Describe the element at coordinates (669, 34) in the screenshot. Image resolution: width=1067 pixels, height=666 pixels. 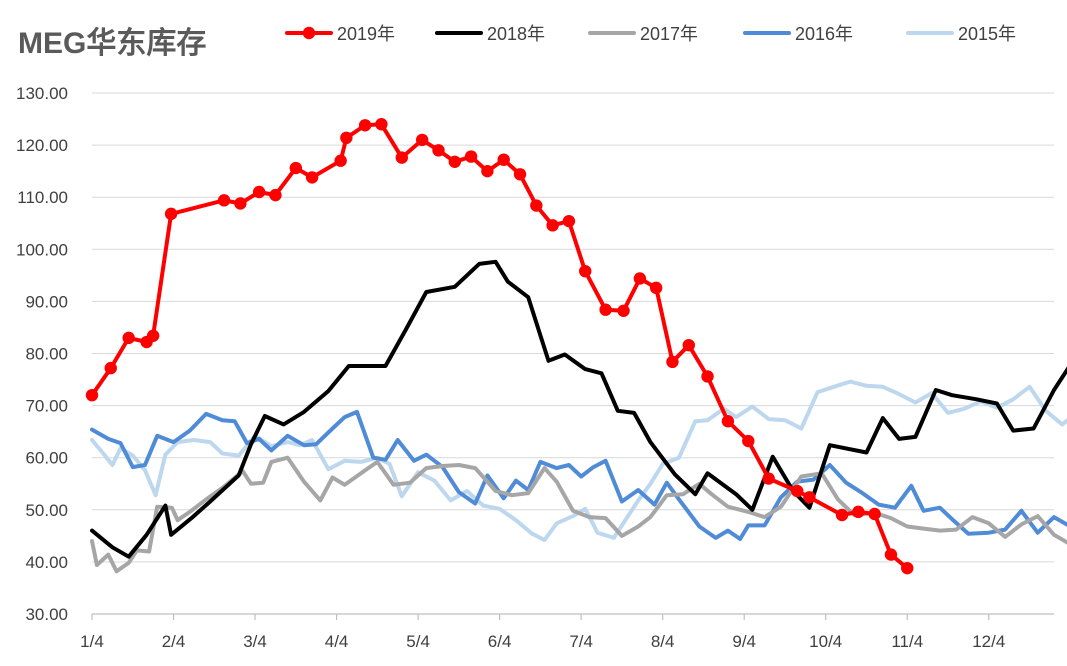
I see `legend-label: 2017年` at that location.